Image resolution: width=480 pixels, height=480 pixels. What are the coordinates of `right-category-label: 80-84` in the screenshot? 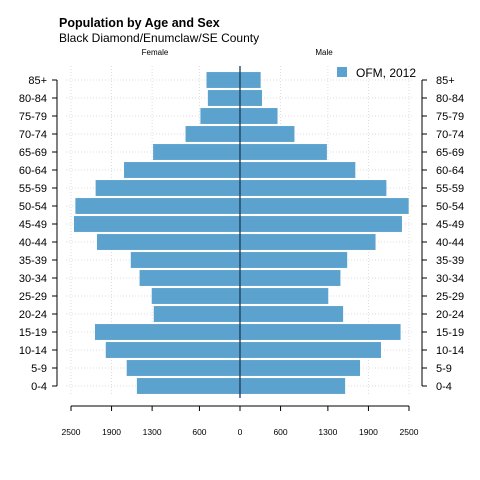 It's located at (450, 99).